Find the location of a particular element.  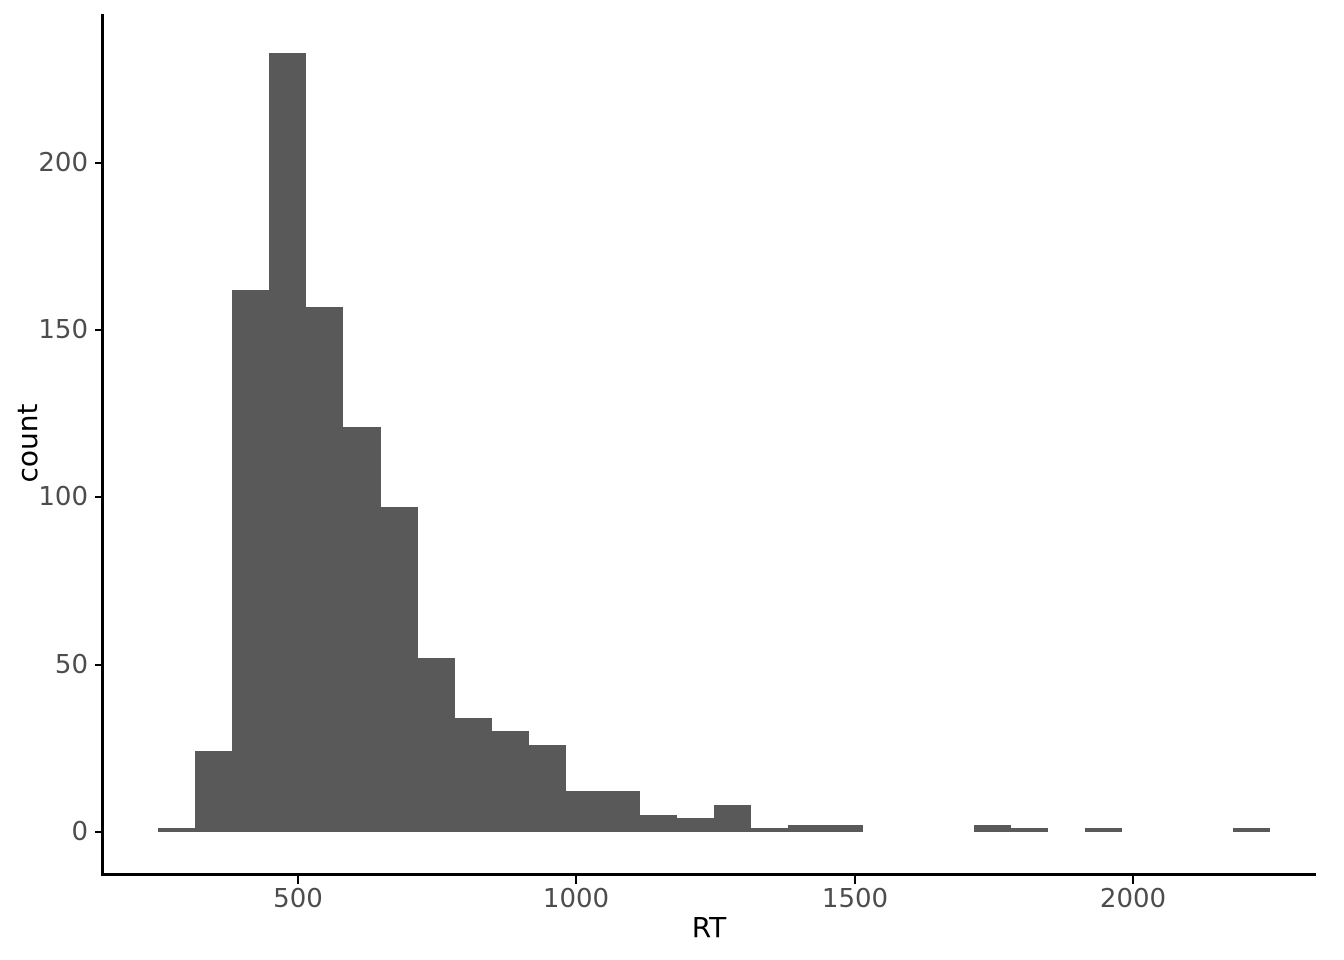

x-tick-label: 1500 is located at coordinates (855, 899).